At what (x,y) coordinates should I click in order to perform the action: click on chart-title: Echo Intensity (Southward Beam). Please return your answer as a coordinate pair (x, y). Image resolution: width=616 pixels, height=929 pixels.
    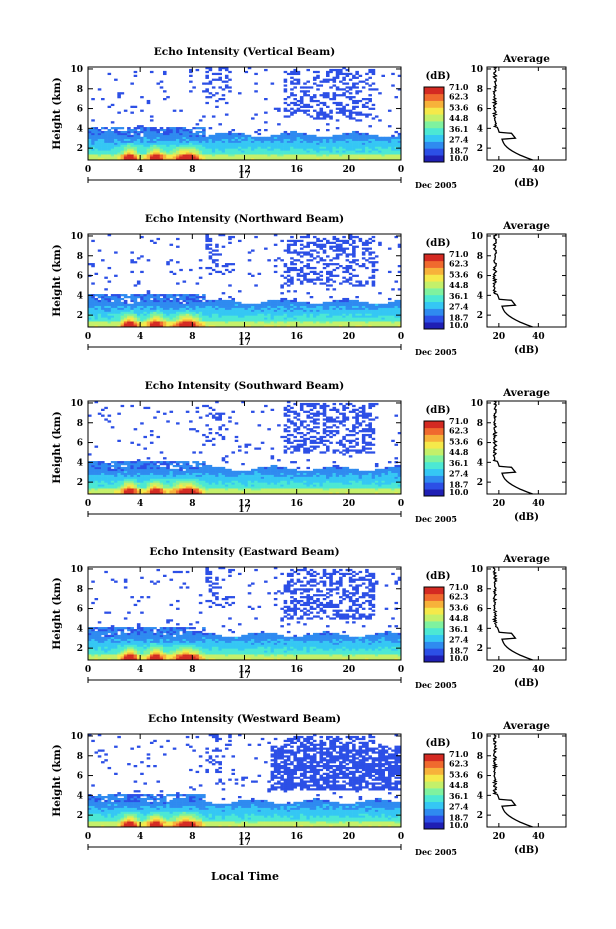
    Looking at the image, I should click on (244, 386).